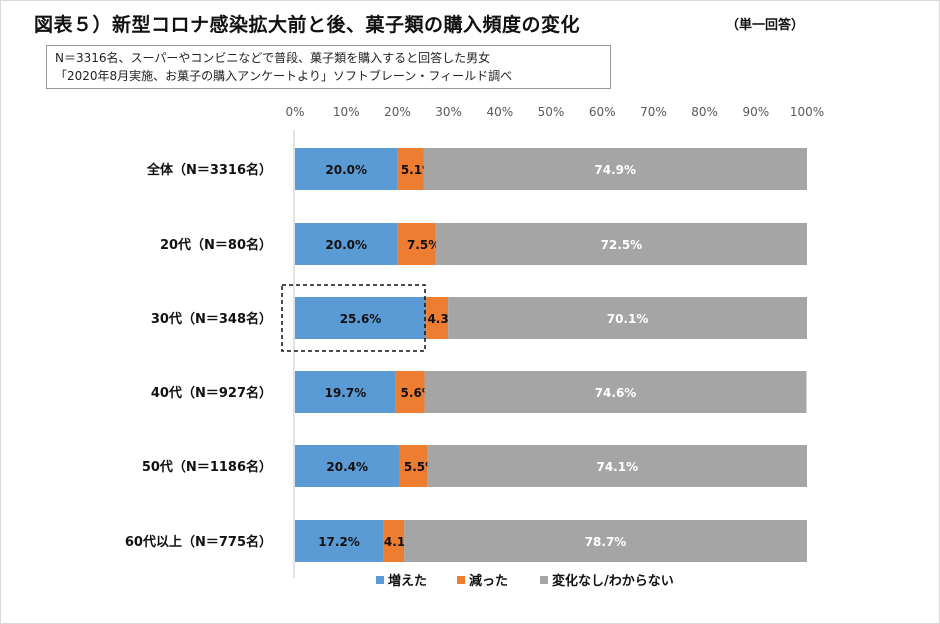 This screenshot has width=940, height=624. I want to click on legend-label: 増えた, so click(407, 581).